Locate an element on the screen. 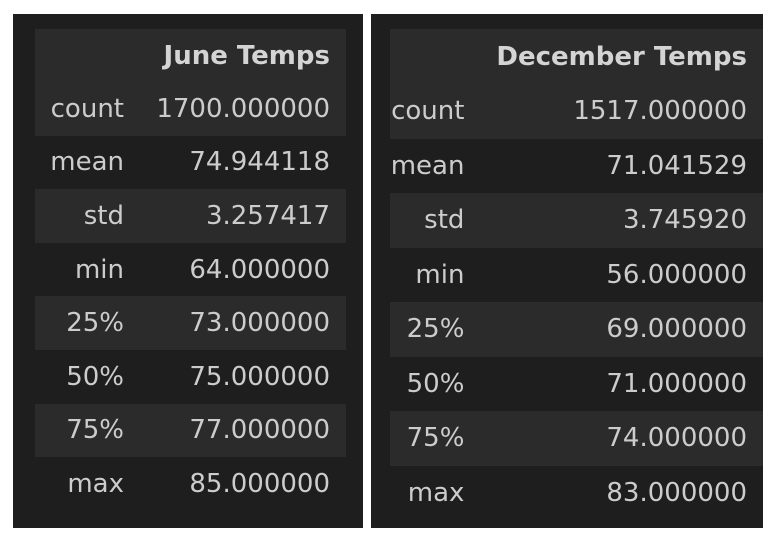 The height and width of the screenshot is (541, 773). row-value: 3.257417 is located at coordinates (267, 215).